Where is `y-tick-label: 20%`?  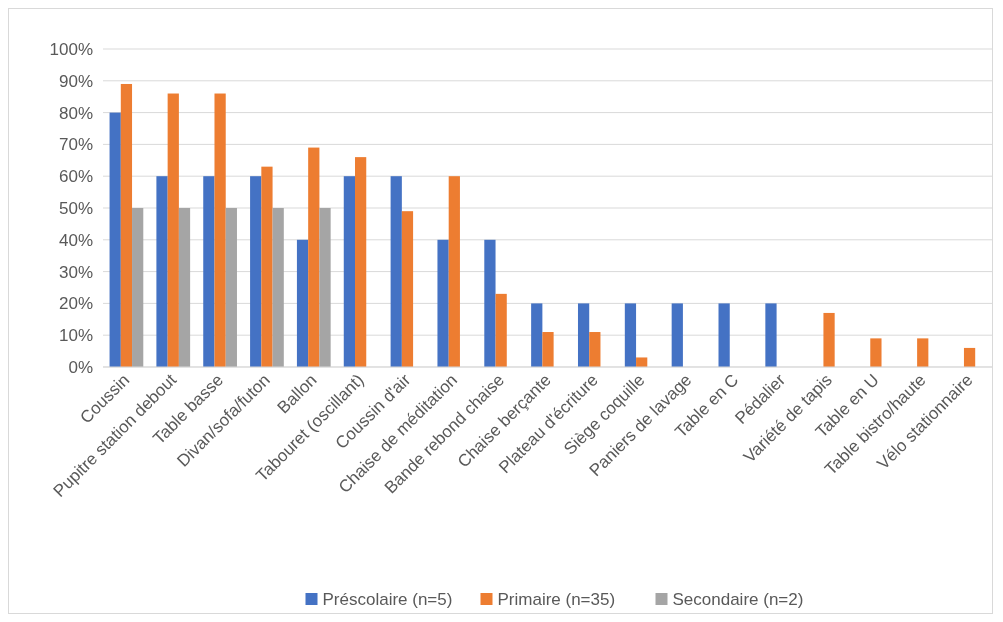 y-tick-label: 20% is located at coordinates (75, 304).